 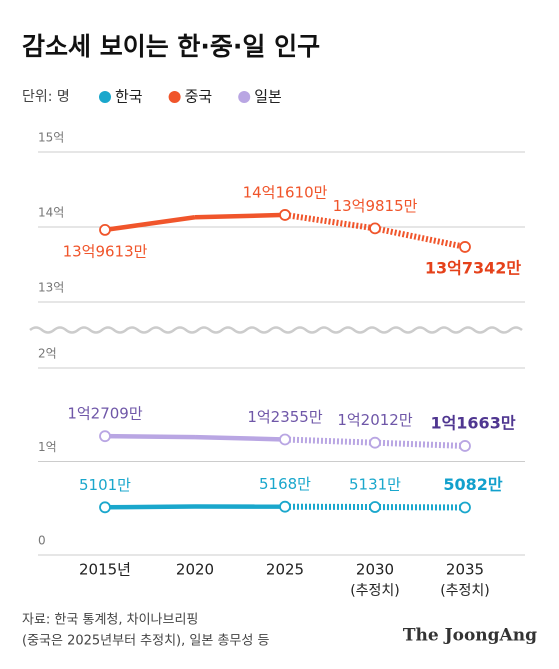 What do you see at coordinates (105, 570) in the screenshot?
I see `x-tick-label: 2015년` at bounding box center [105, 570].